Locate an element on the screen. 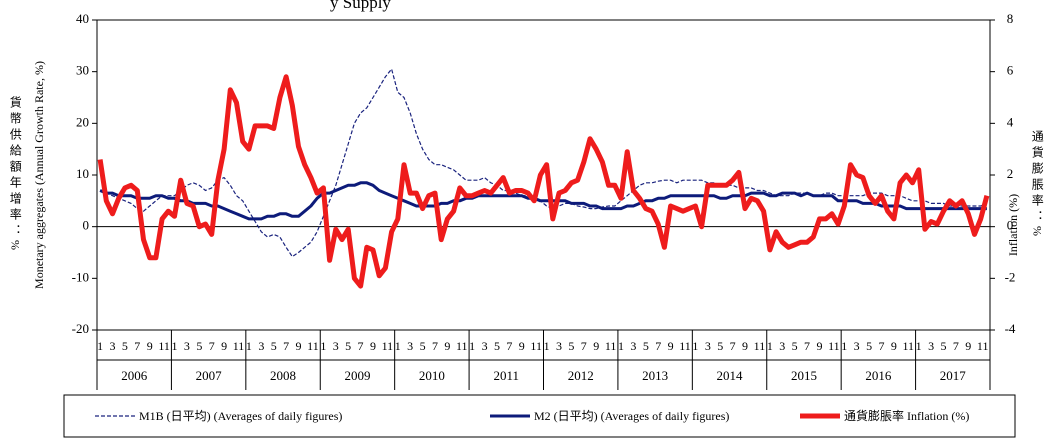  year-label: 2012 is located at coordinates (581, 375).